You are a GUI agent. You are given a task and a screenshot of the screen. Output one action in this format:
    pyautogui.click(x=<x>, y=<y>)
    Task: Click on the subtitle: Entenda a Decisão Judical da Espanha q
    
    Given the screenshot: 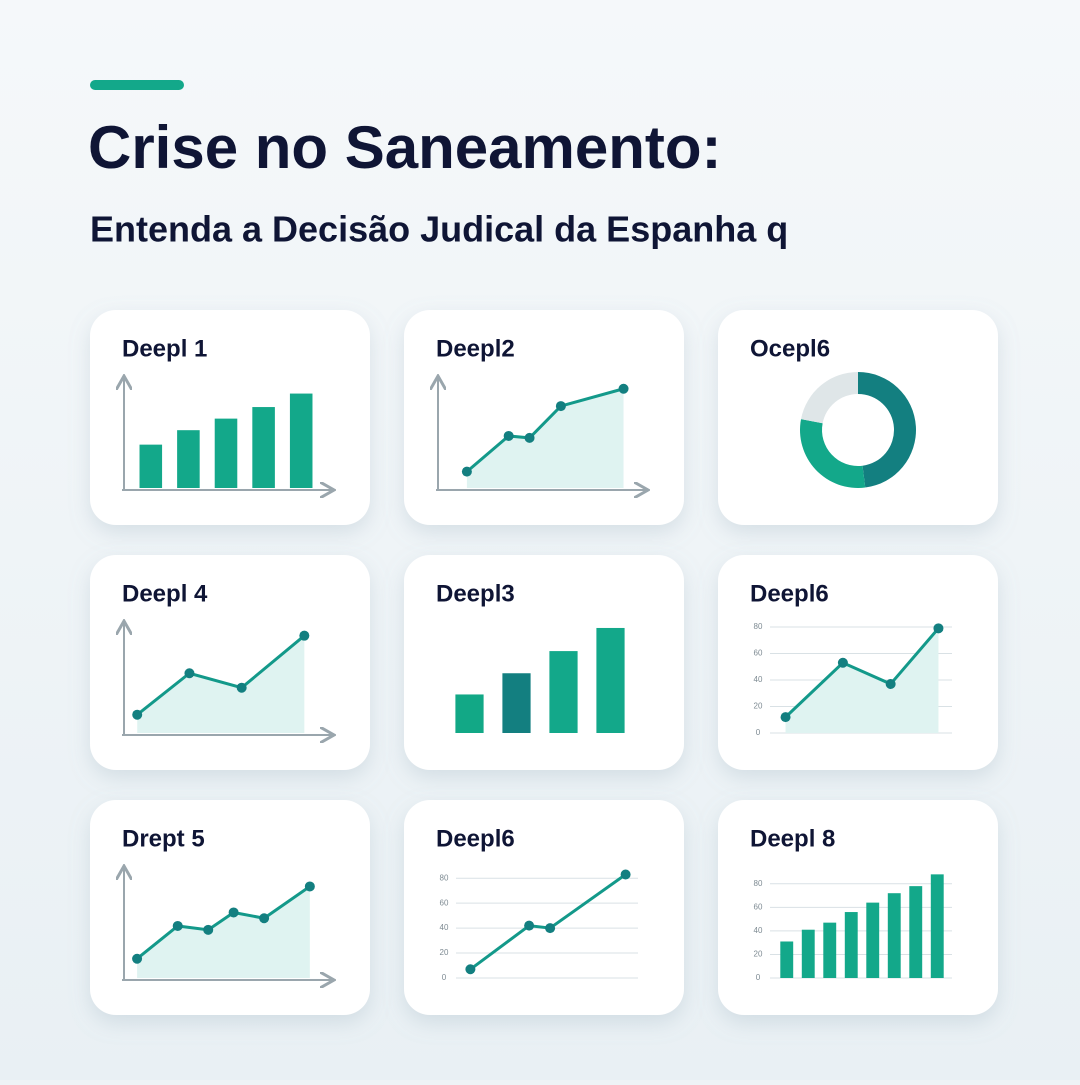 What is the action you would take?
    pyautogui.click(x=439, y=229)
    